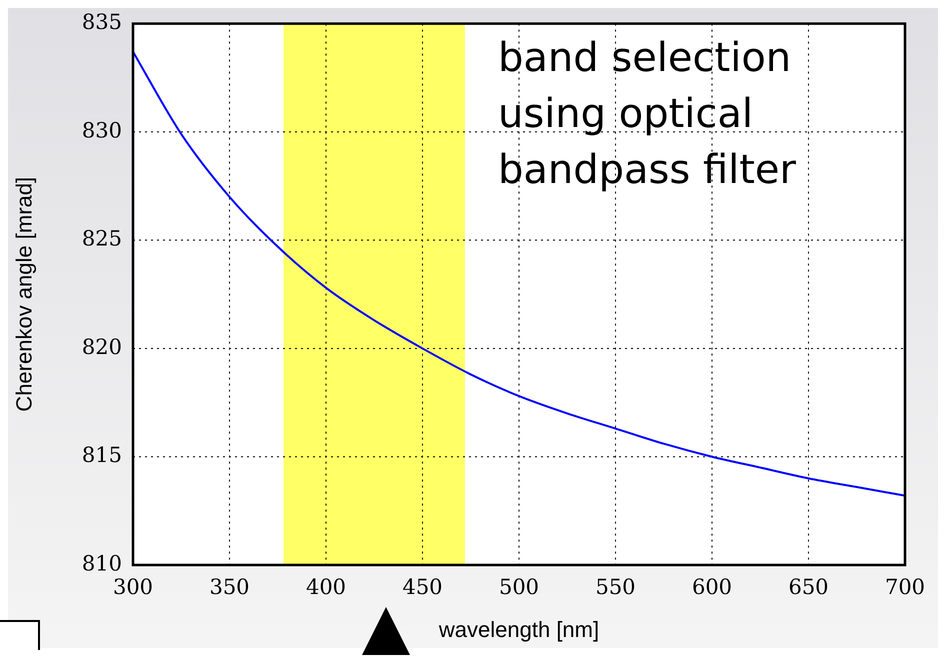  Describe the element at coordinates (615, 587) in the screenshot. I see `x-tick-label: 550` at that location.